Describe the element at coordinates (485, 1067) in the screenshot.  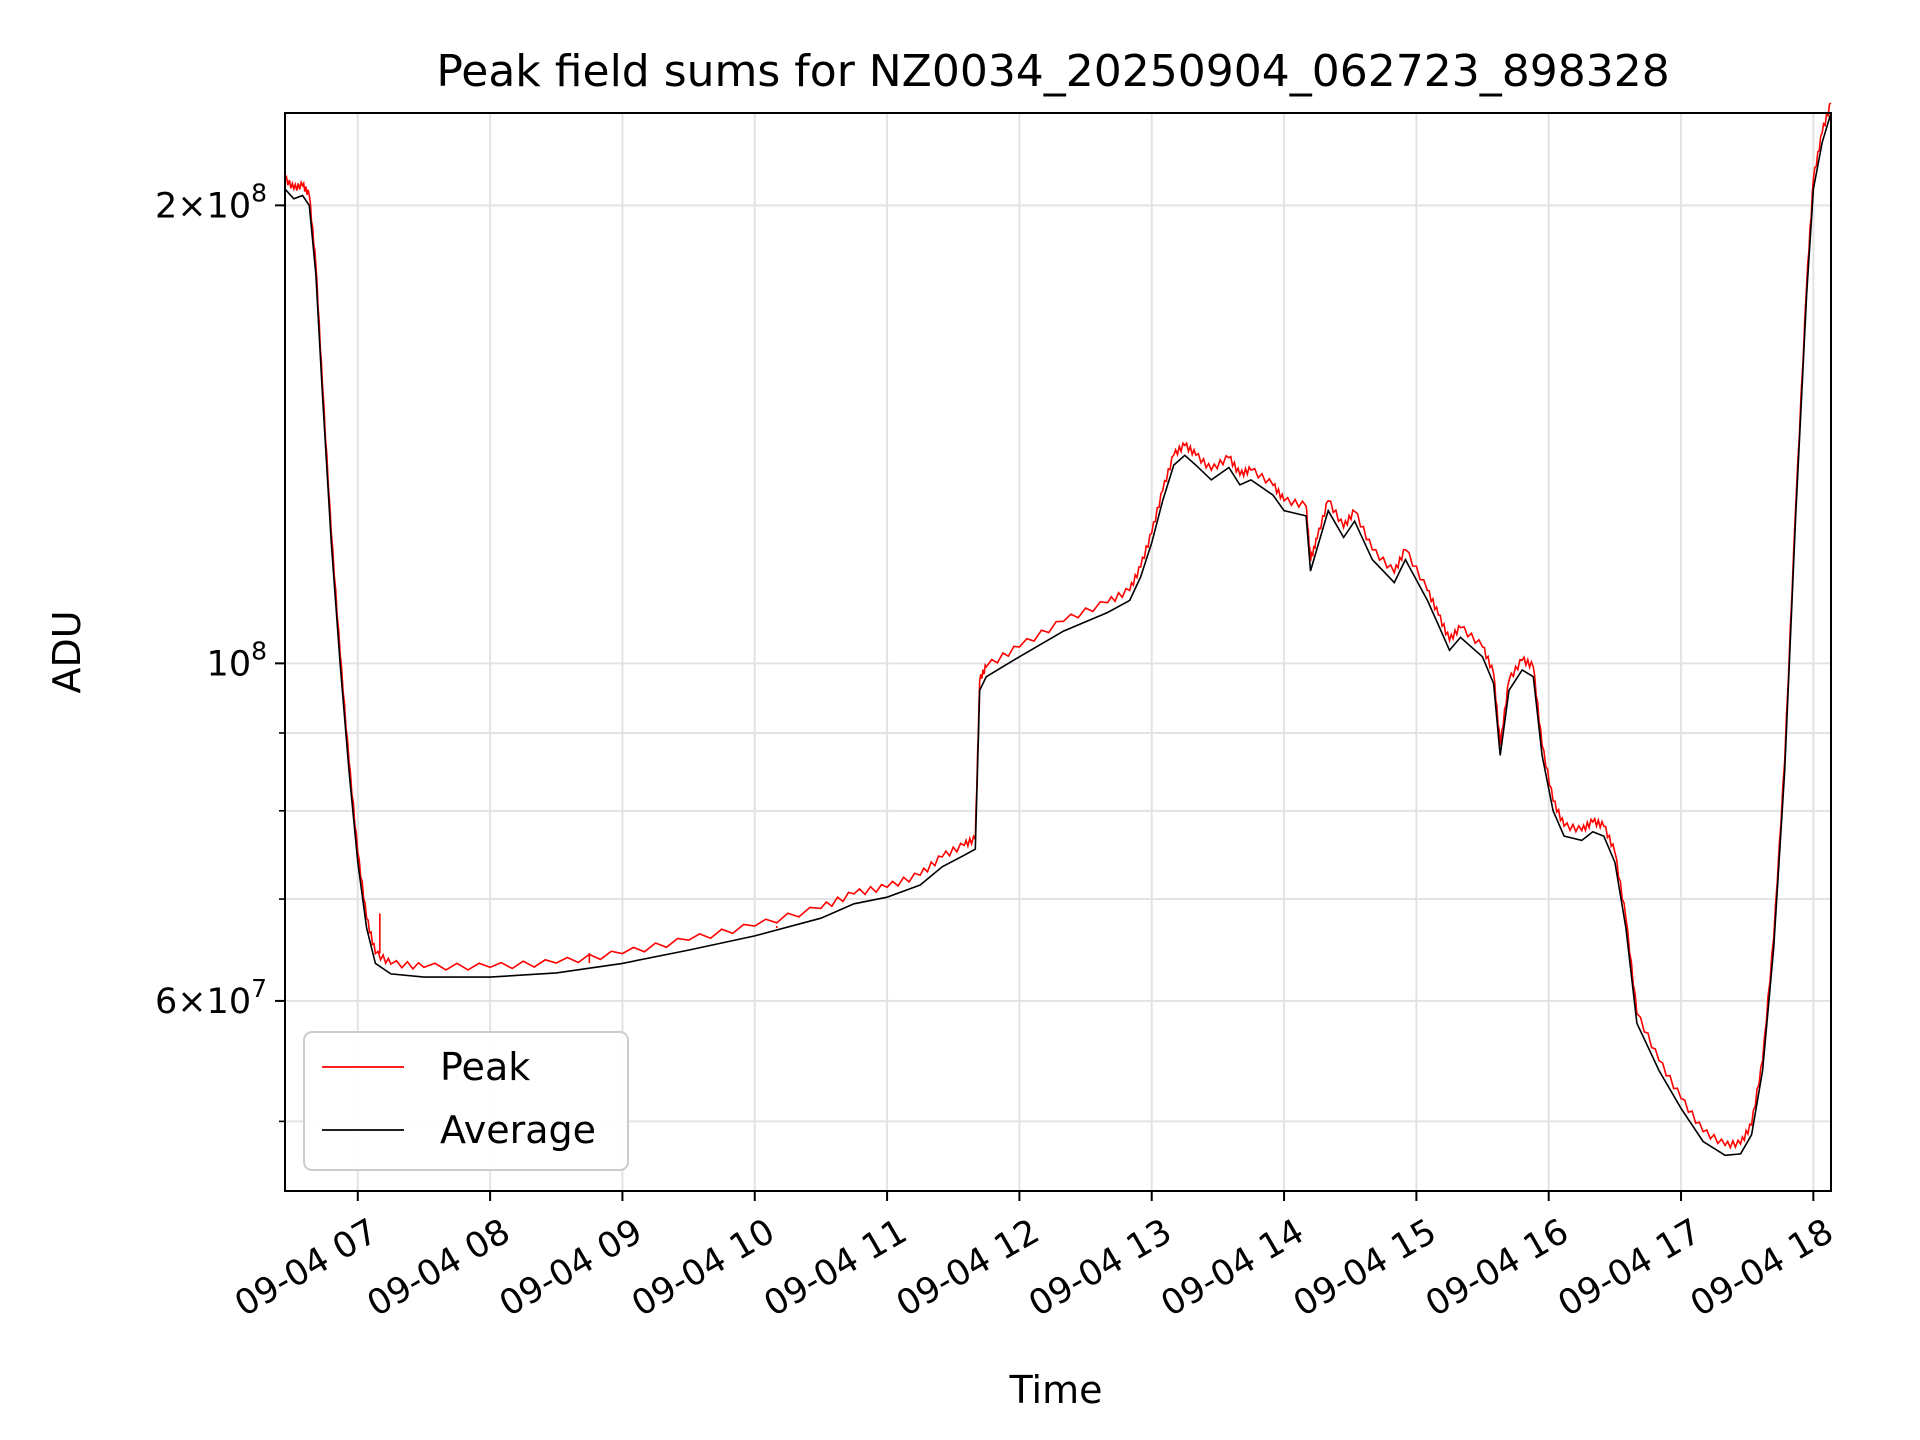
I see `legend-label-peak: Peak` at that location.